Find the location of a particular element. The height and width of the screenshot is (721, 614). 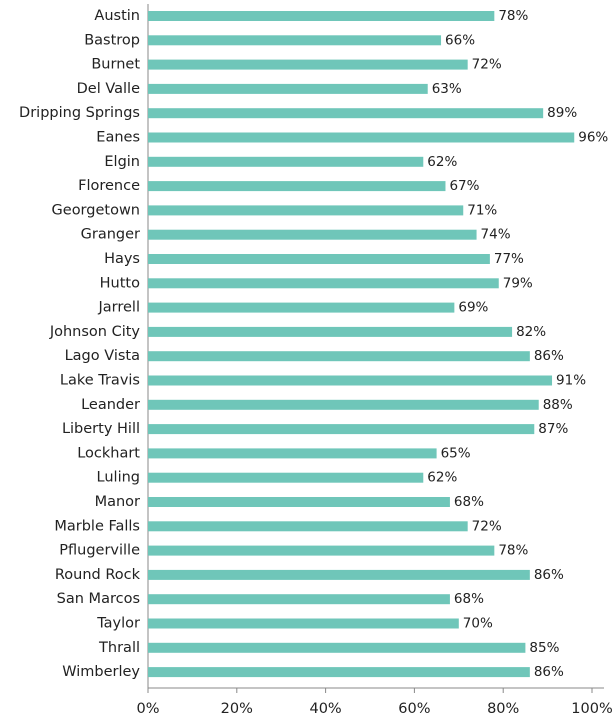

y-tick-label: Austin is located at coordinates (117, 16).